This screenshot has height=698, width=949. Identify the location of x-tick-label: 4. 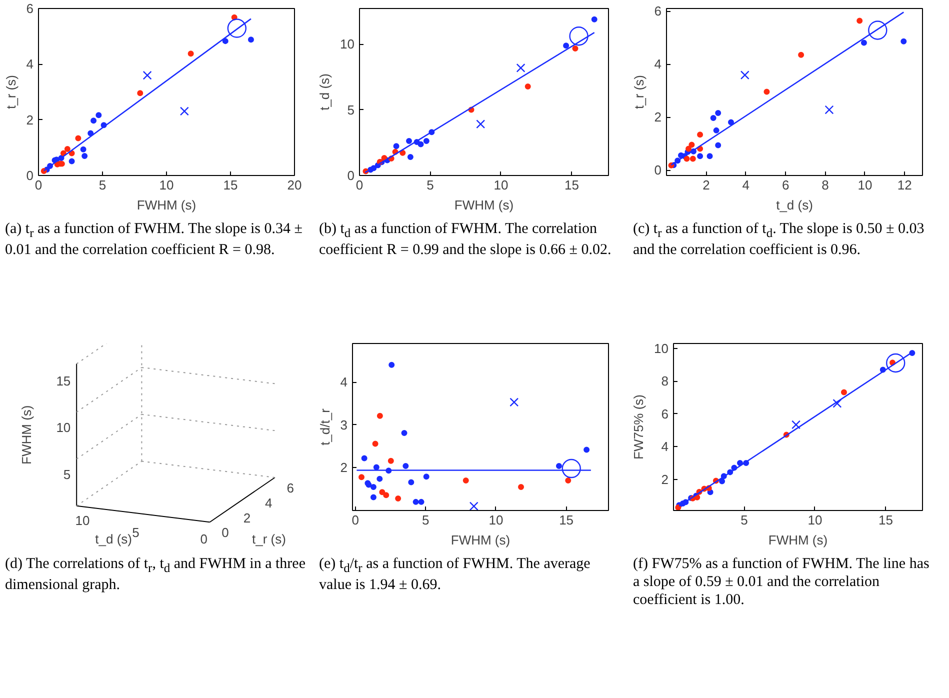
(746, 185).